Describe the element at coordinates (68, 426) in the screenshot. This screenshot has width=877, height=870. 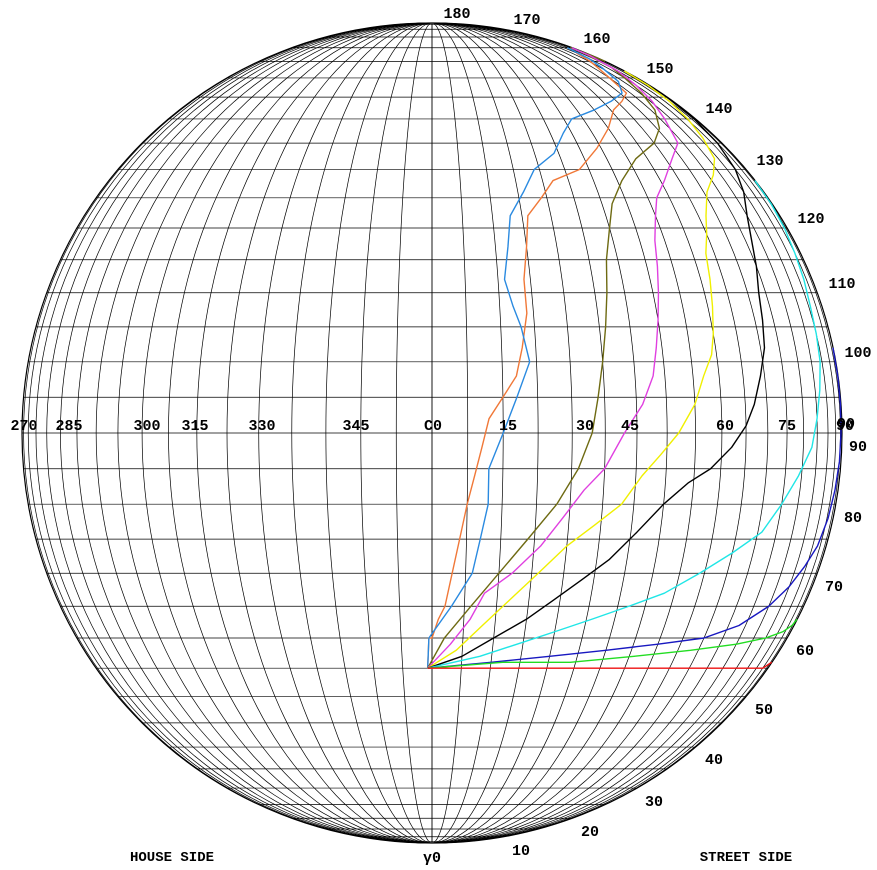
I see `c-plane-label: 285` at that location.